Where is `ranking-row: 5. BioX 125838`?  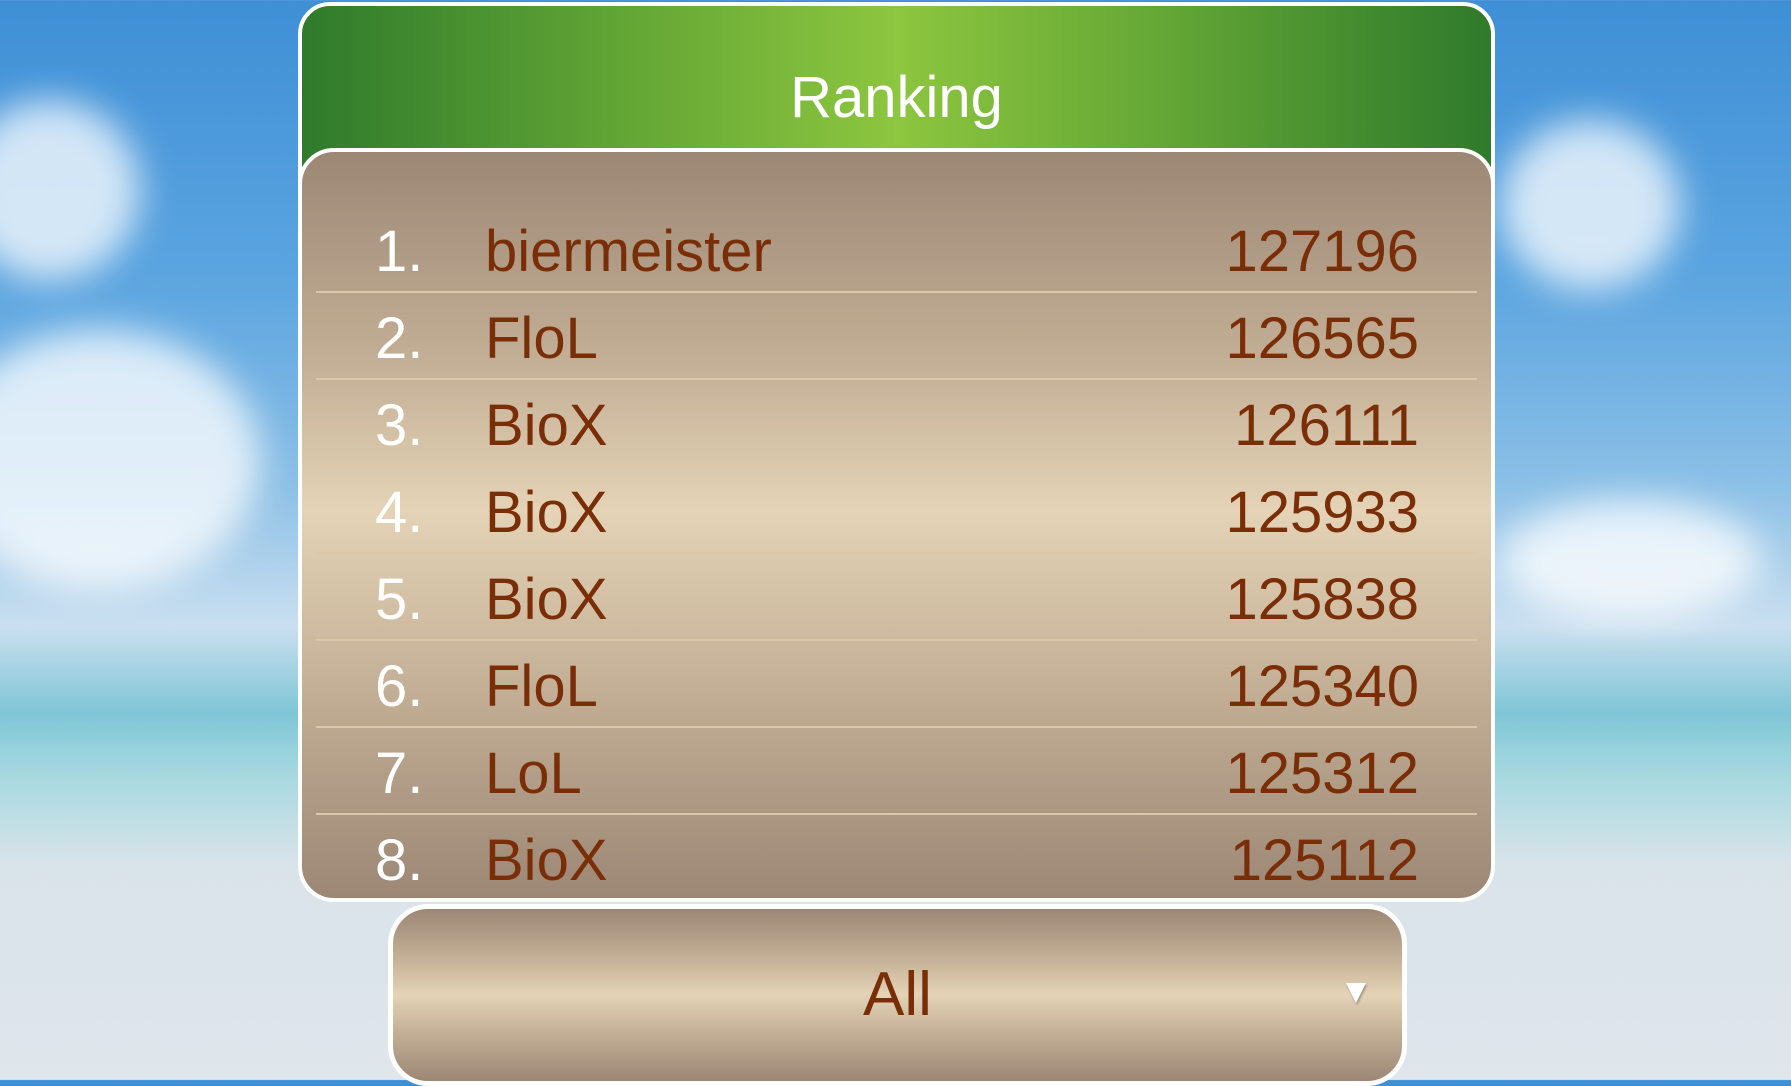 ranking-row: 5. BioX 125838 is located at coordinates (896, 596).